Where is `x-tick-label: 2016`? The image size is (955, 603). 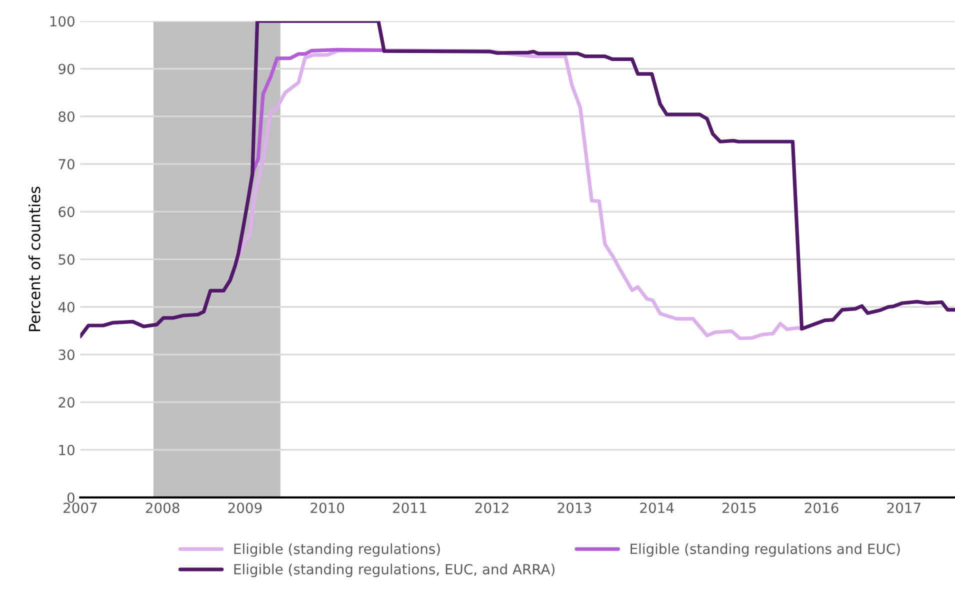
x-tick-label: 2016 is located at coordinates (821, 508).